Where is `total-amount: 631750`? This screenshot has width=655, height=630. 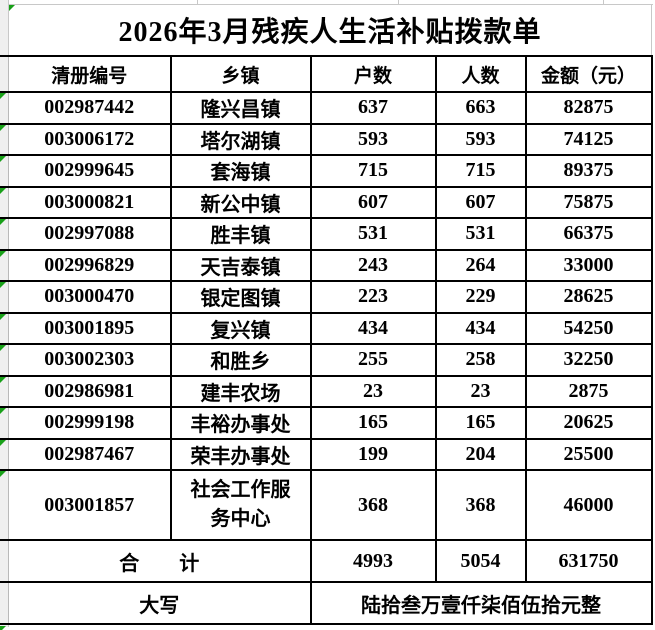
total-amount: 631750 is located at coordinates (588, 561).